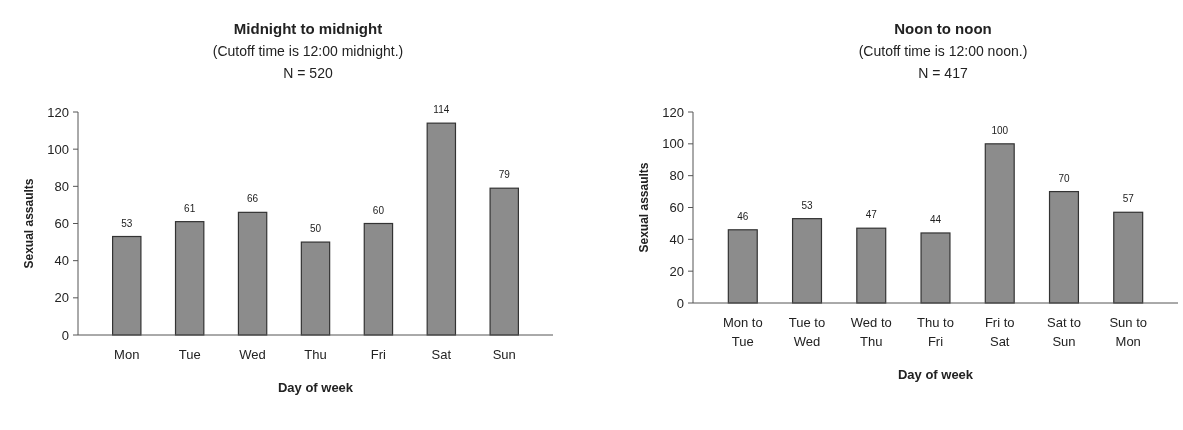 The width and height of the screenshot is (1183, 430). Describe the element at coordinates (253, 199) in the screenshot. I see `data-label: 66` at that location.